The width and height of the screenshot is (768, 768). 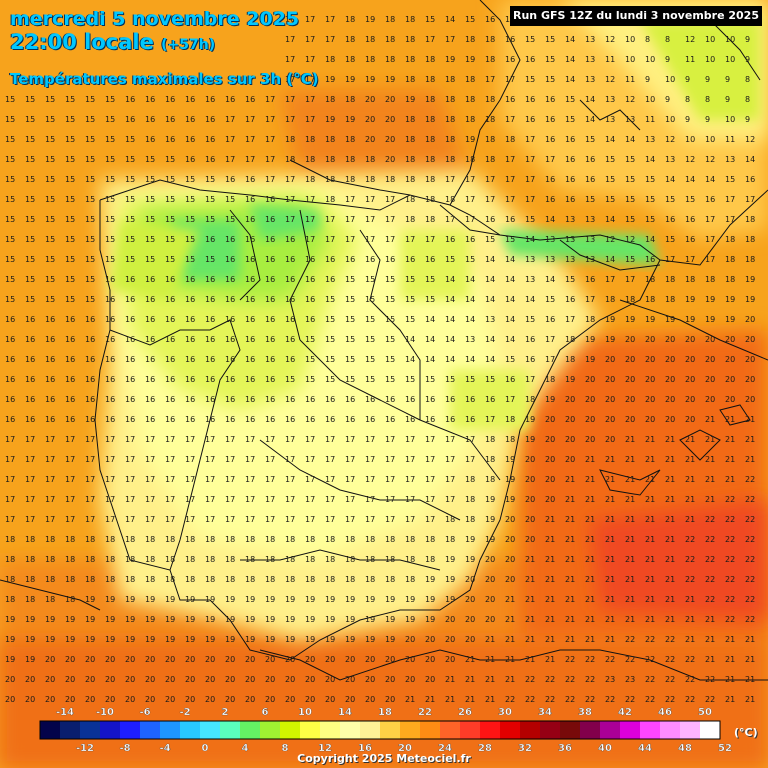 I want to click on grid-value: 11, so click(x=610, y=59).